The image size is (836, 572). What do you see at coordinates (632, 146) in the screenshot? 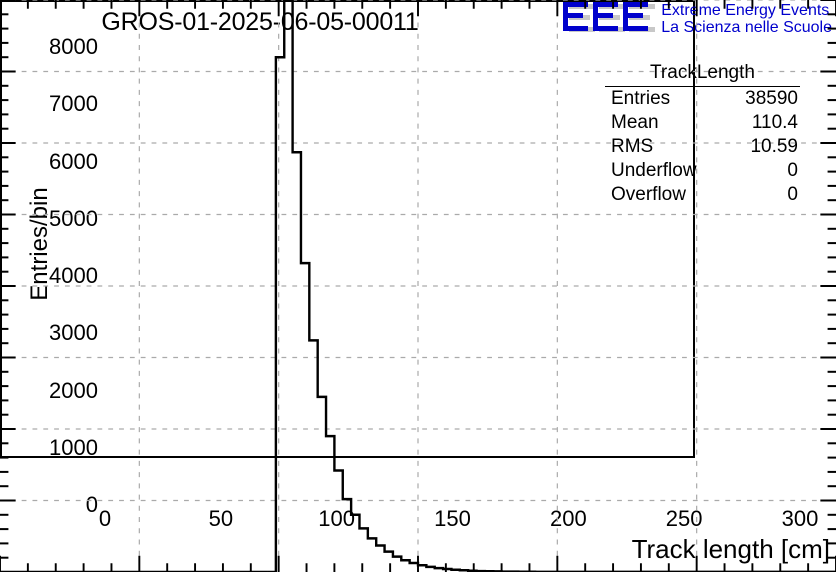
I see `statistics-label: RMS` at bounding box center [632, 146].